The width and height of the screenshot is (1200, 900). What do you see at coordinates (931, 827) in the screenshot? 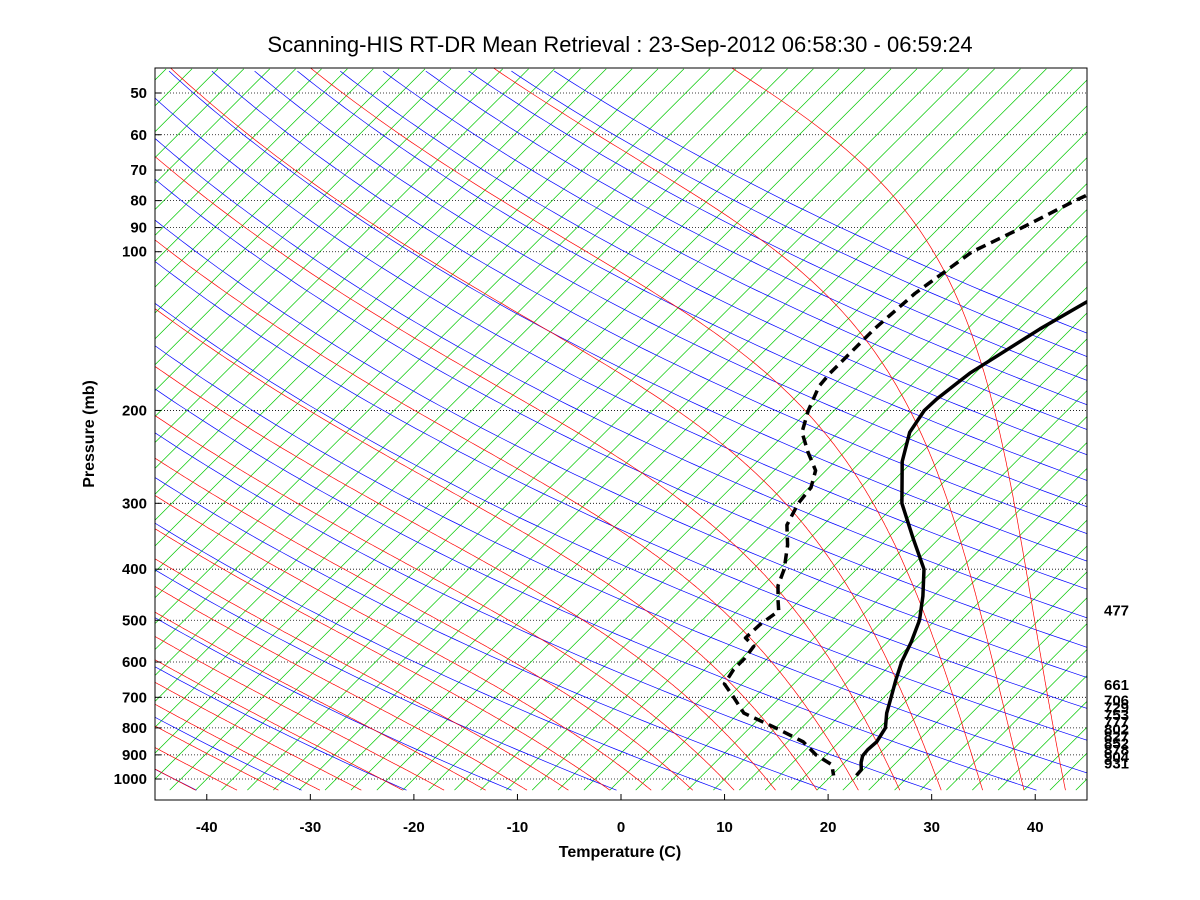
I see `x-tick-label: 30` at bounding box center [931, 827].